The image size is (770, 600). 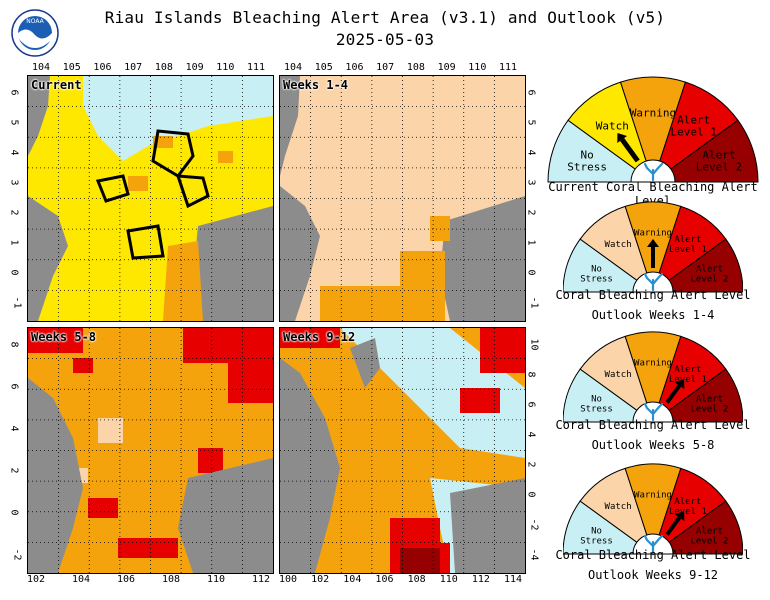 I want to click on no-stress-area, so click(x=432, y=393).